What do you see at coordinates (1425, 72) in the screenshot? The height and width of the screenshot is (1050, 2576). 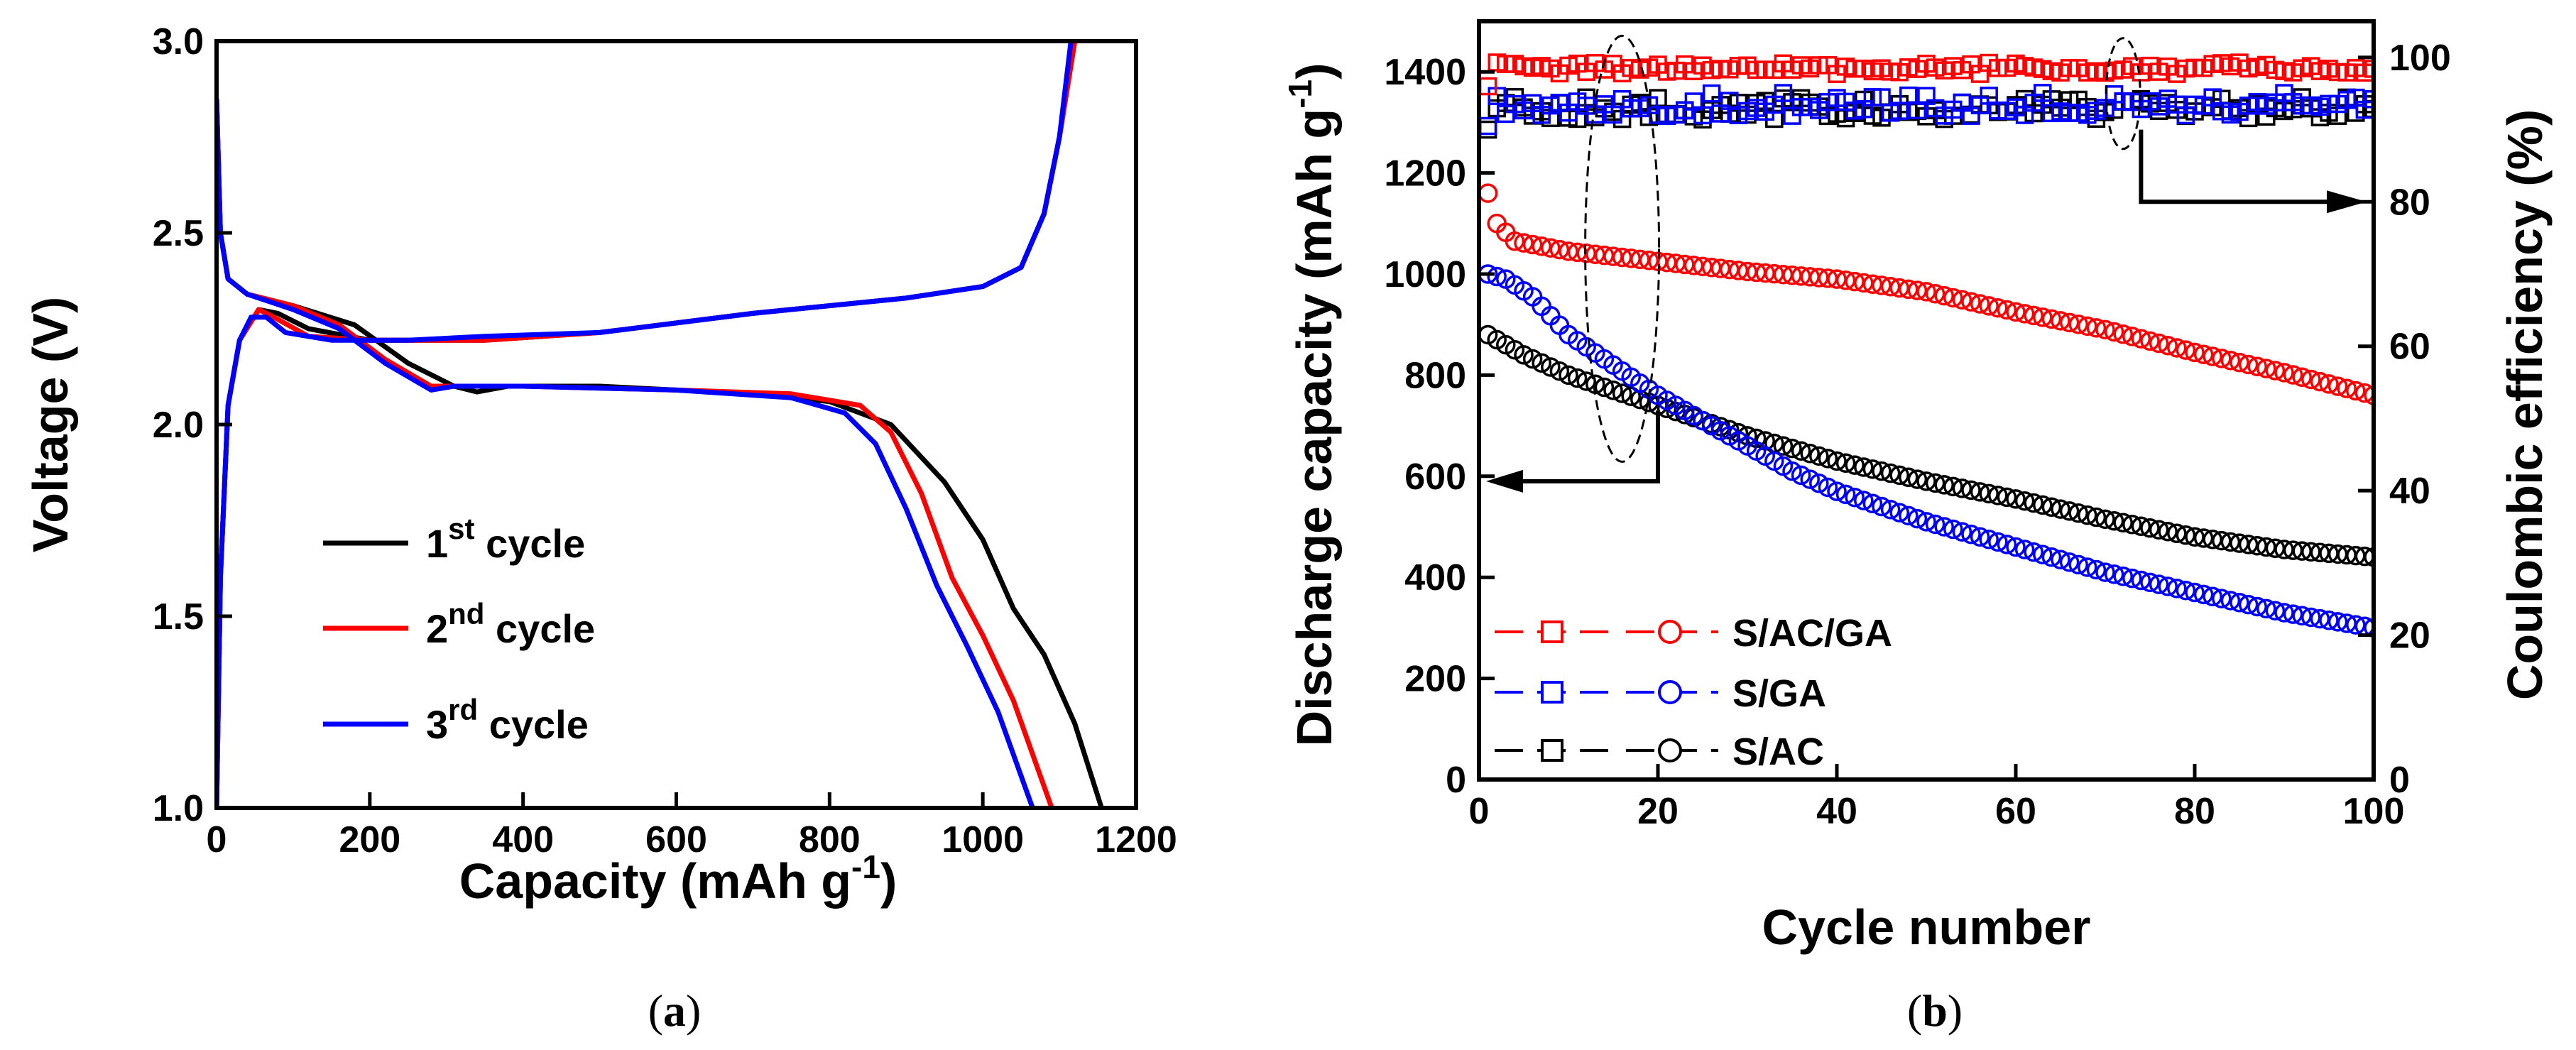 I see `y-tick-label: 1400` at bounding box center [1425, 72].